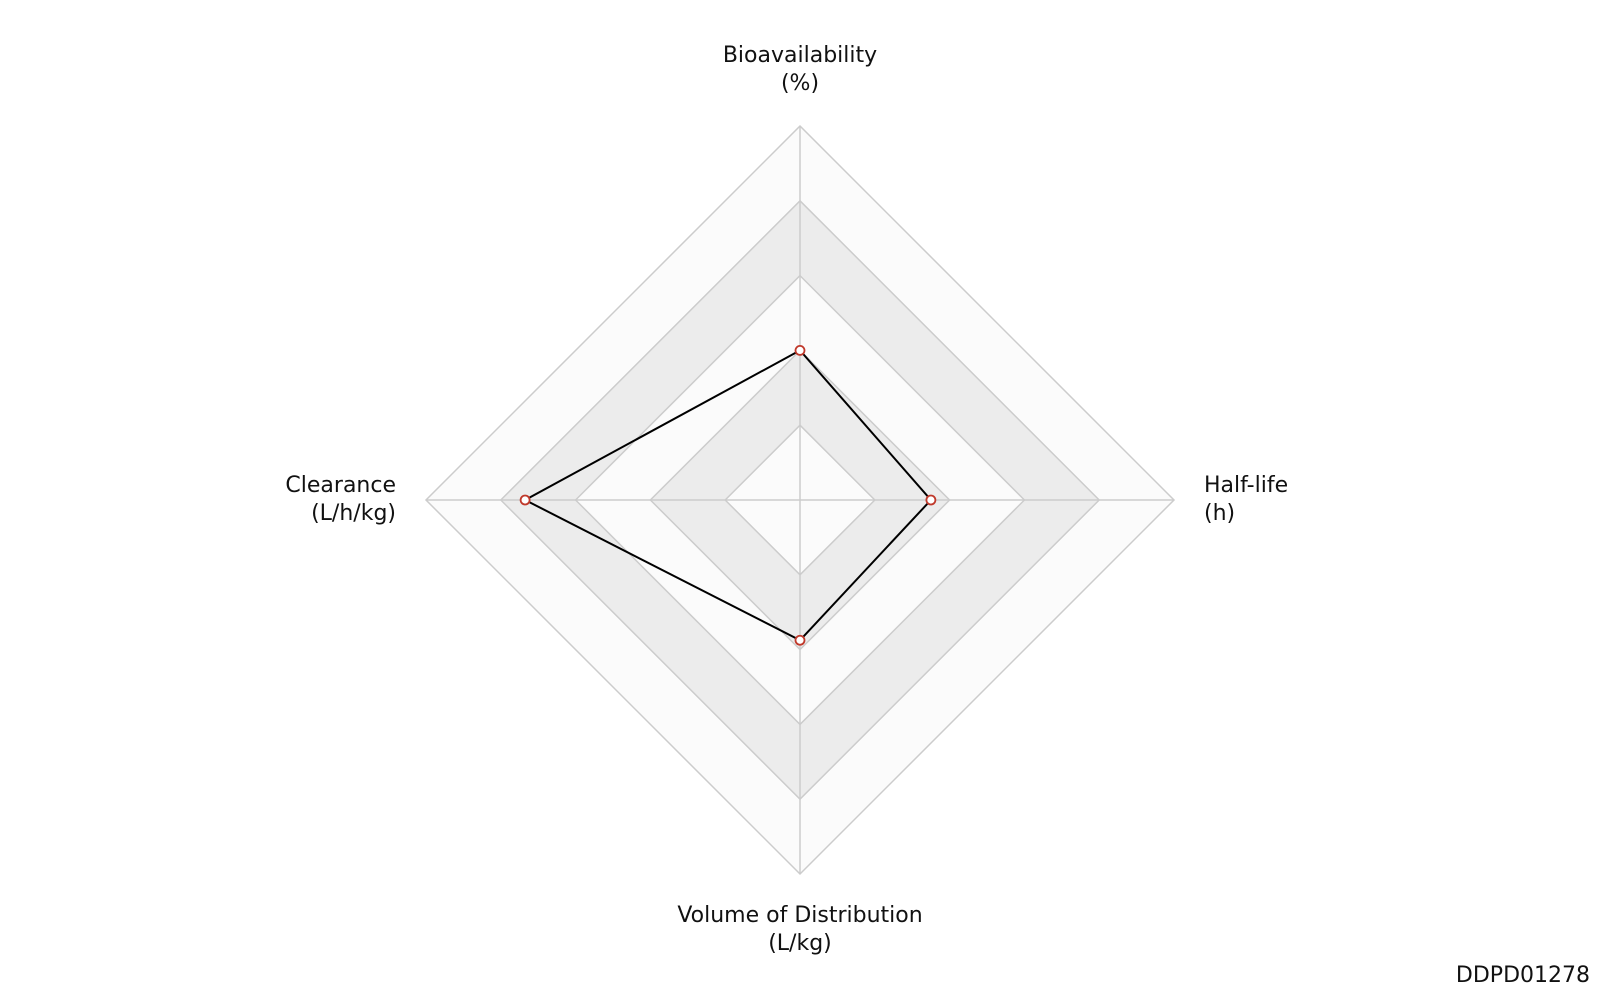 The height and width of the screenshot is (1004, 1600). What do you see at coordinates (353, 513) in the screenshot?
I see `axis-label: (L/h/kg)` at bounding box center [353, 513].